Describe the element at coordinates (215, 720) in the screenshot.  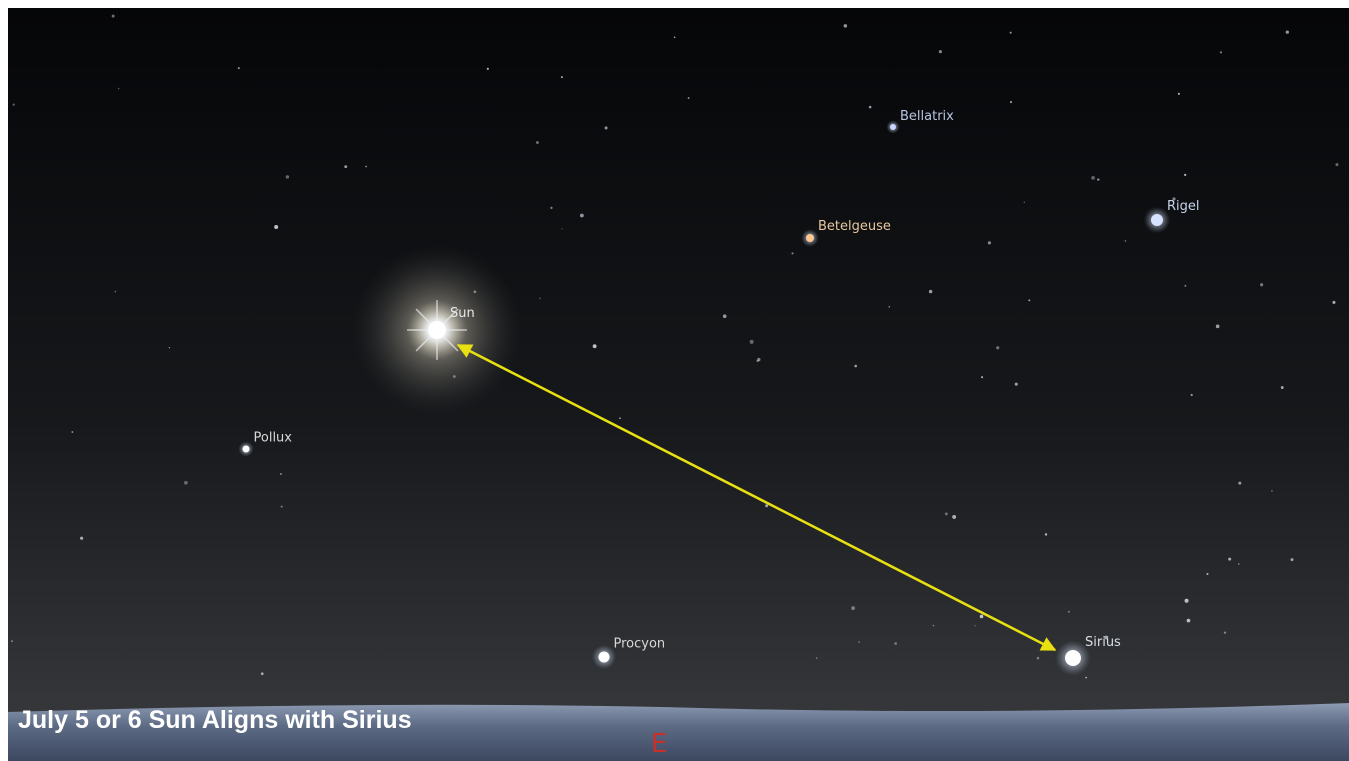
I see `caption: July 5 or 6 Sun Aligns with Sirius` at that location.